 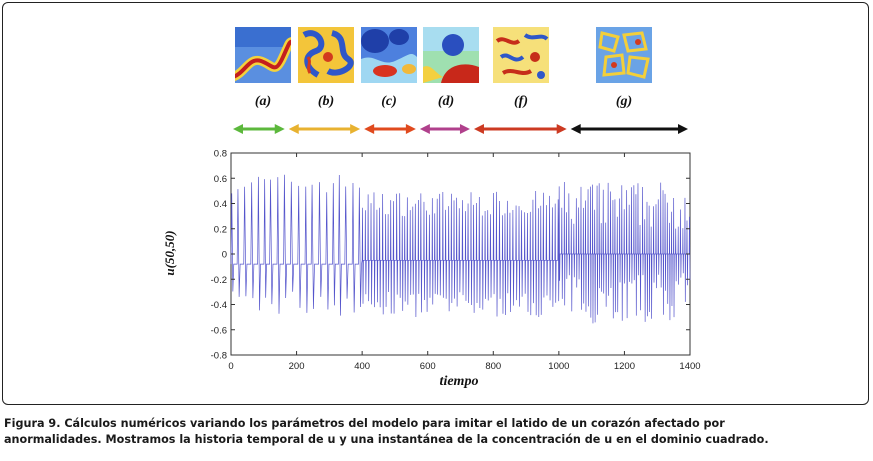 What do you see at coordinates (297, 366) in the screenshot?
I see `x-tick-label: 200` at bounding box center [297, 366].